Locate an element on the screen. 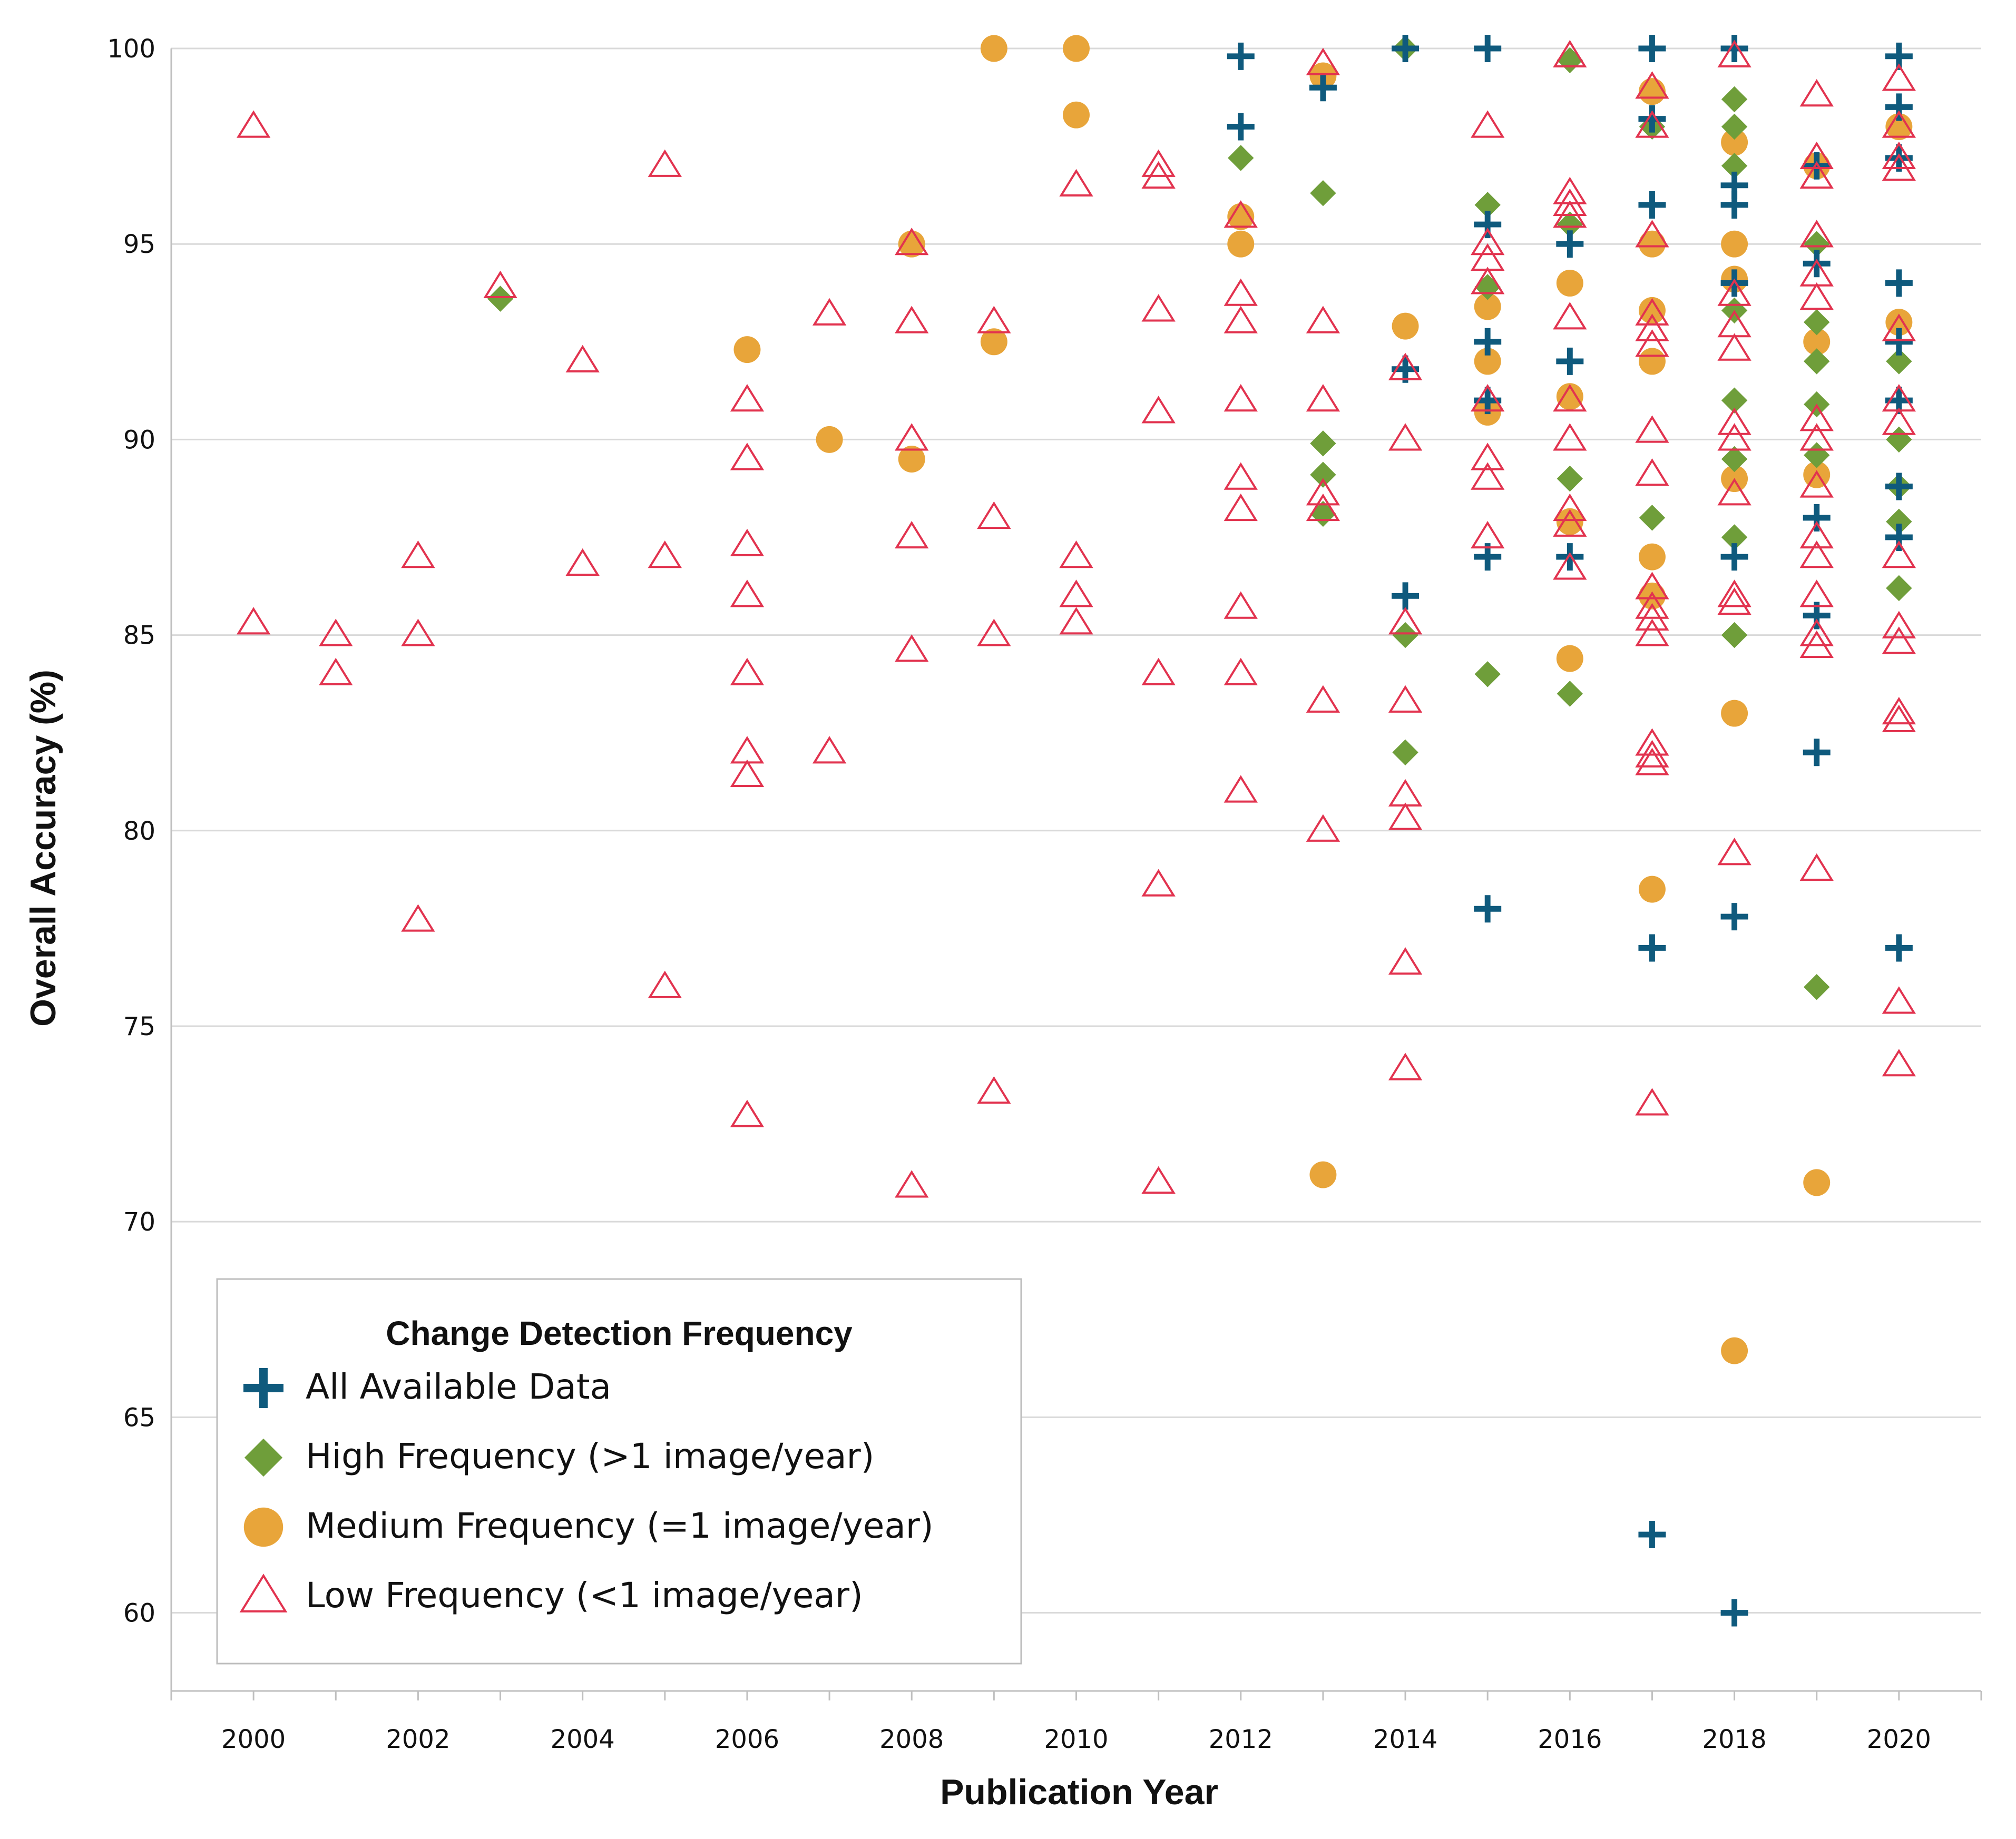  x-tick-label: 2018 is located at coordinates (1734, 1739).